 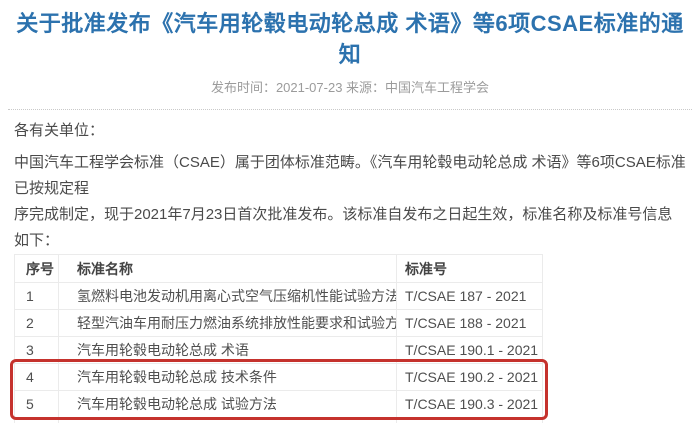 What do you see at coordinates (350, 109) in the screenshot?
I see `dotted-divider` at bounding box center [350, 109].